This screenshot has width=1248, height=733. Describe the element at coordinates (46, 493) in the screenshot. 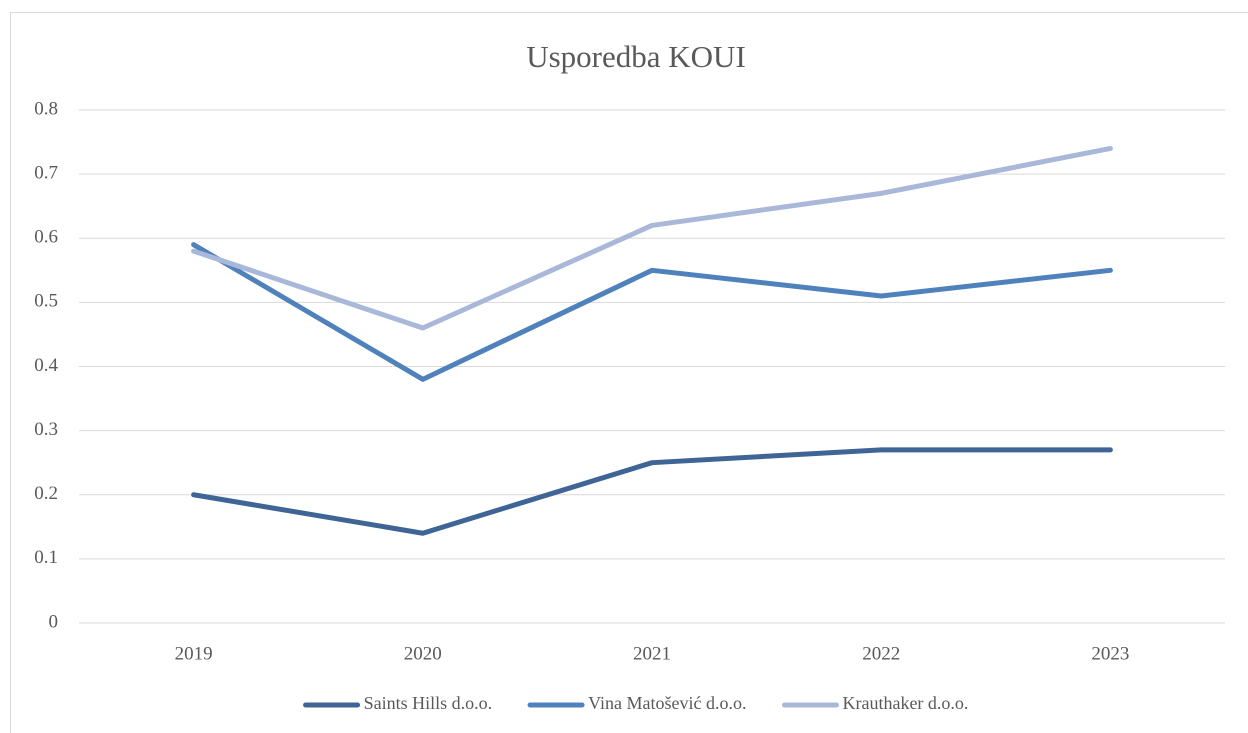

I see `y-tick-label: 0.2` at that location.